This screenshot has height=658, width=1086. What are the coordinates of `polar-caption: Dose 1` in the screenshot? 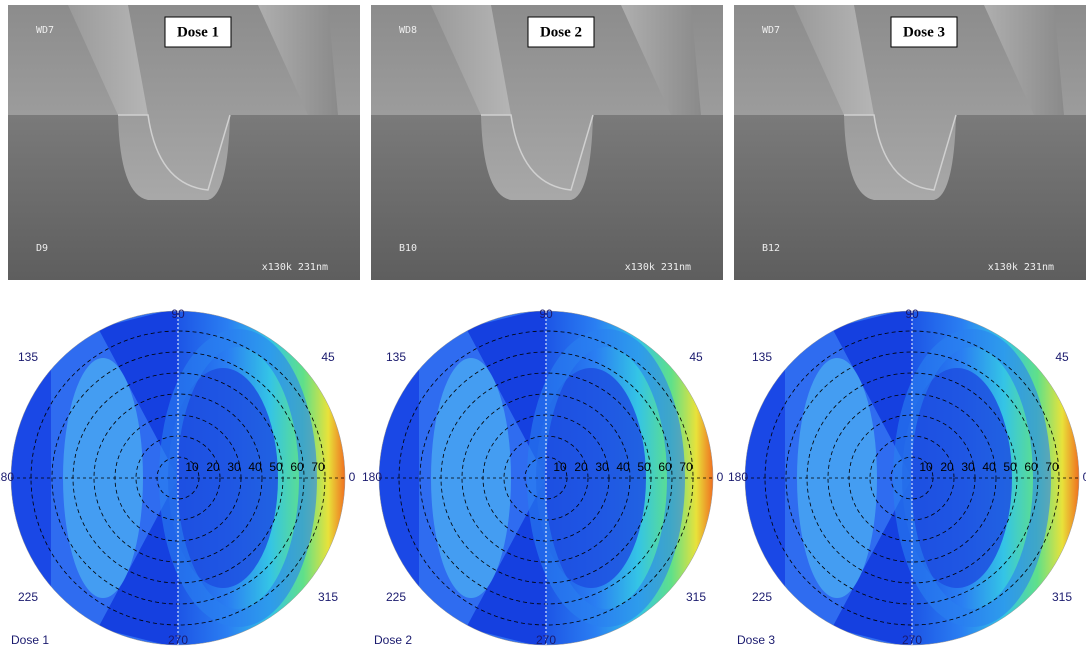 It's located at (30, 640).